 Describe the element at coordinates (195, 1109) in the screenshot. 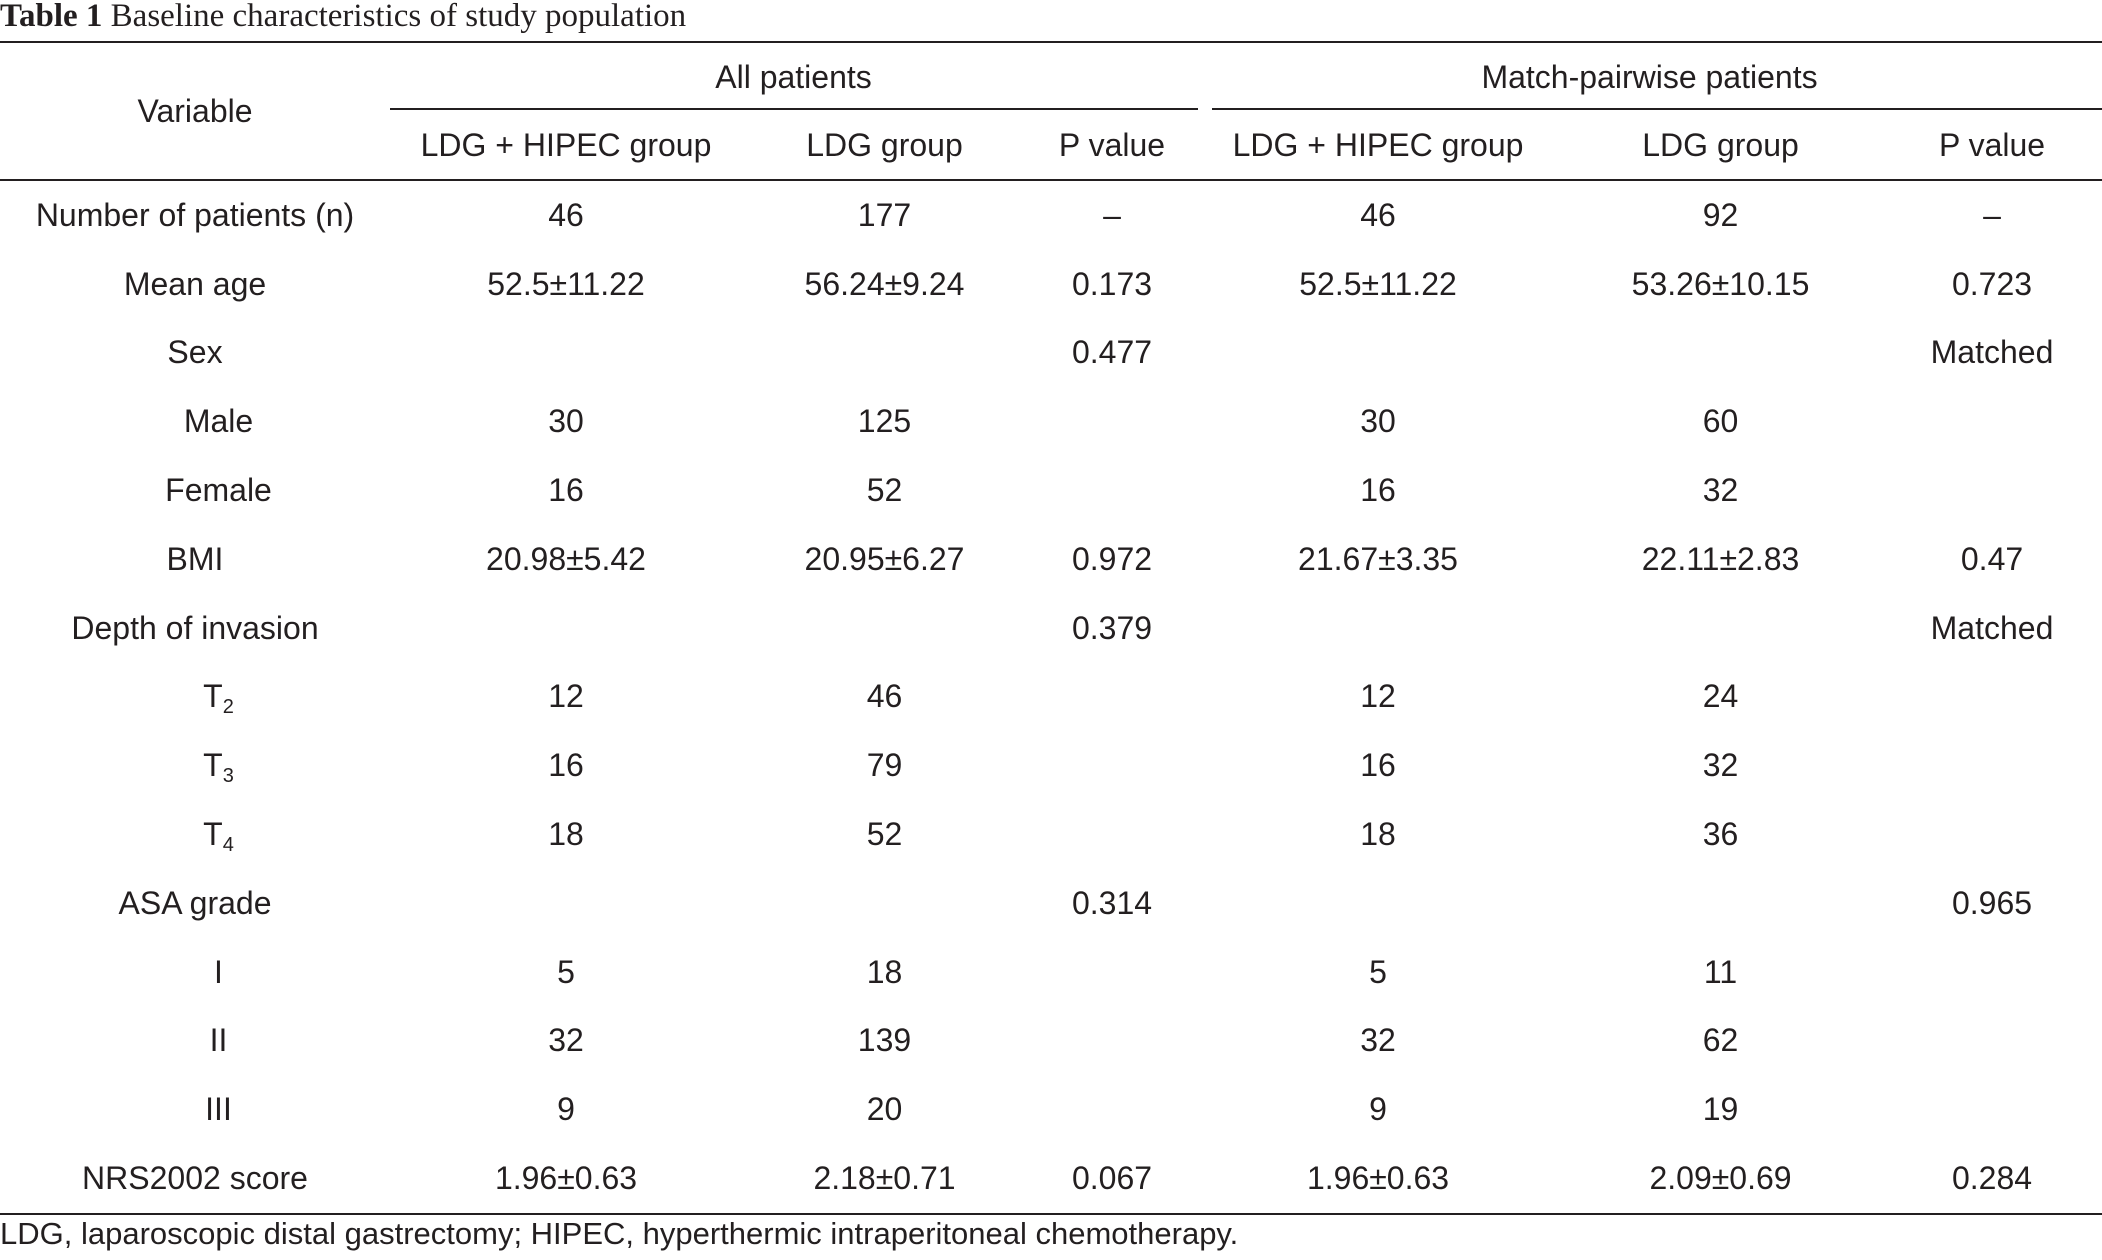

I see `row-label: III` at that location.